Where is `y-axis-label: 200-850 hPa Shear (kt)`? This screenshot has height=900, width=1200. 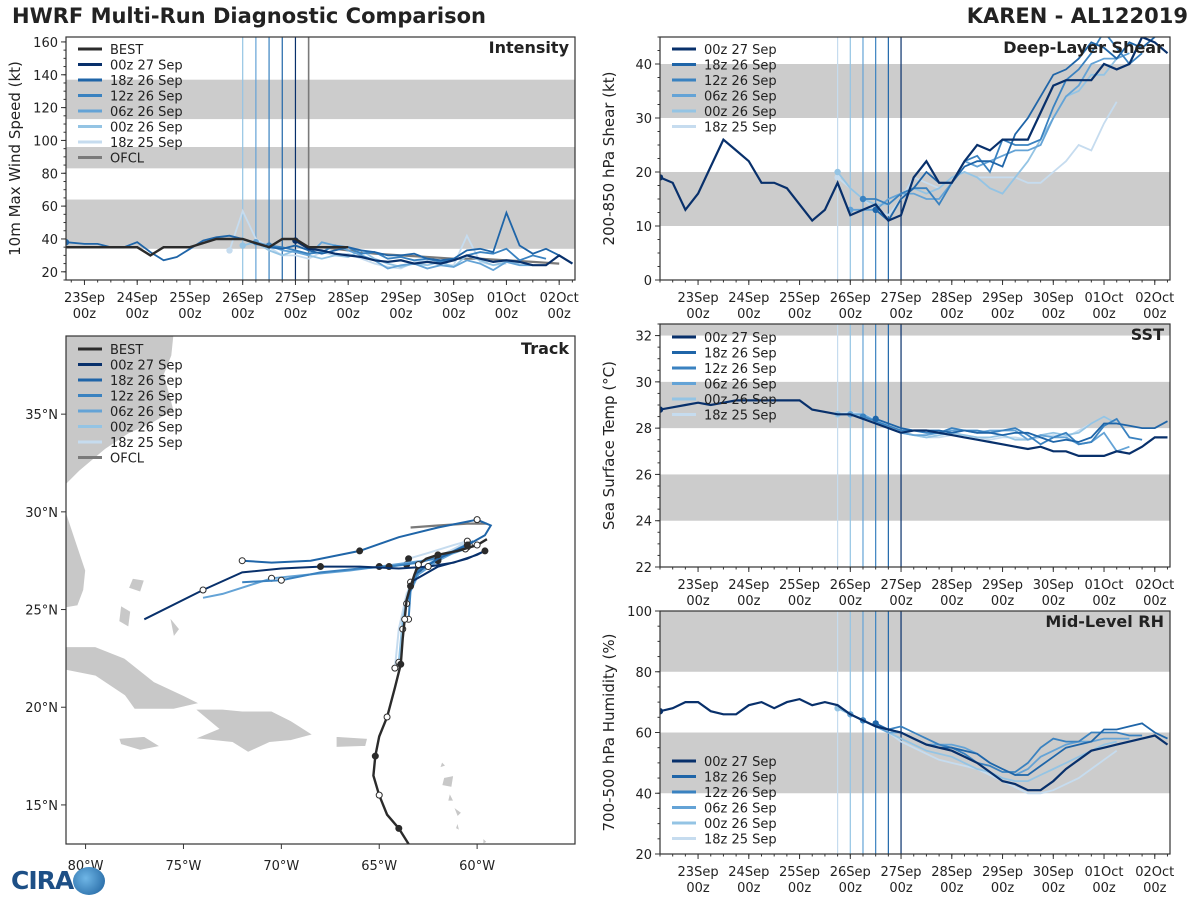 y-axis-label: 200-850 hPa Shear (kt) is located at coordinates (609, 159).